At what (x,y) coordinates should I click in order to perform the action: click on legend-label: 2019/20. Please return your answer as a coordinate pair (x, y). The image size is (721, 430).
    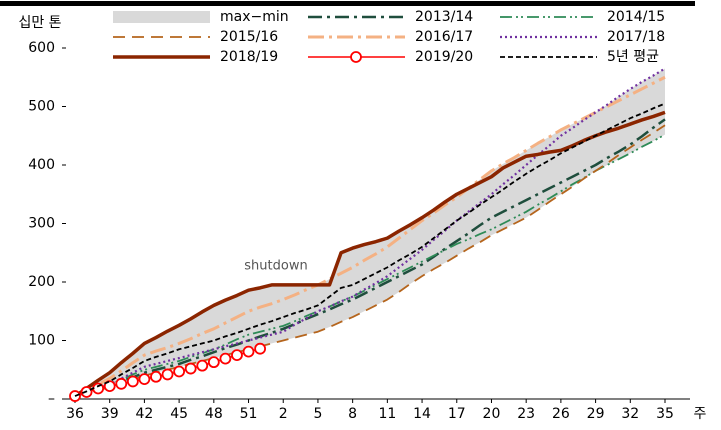
    Looking at the image, I should click on (444, 57).